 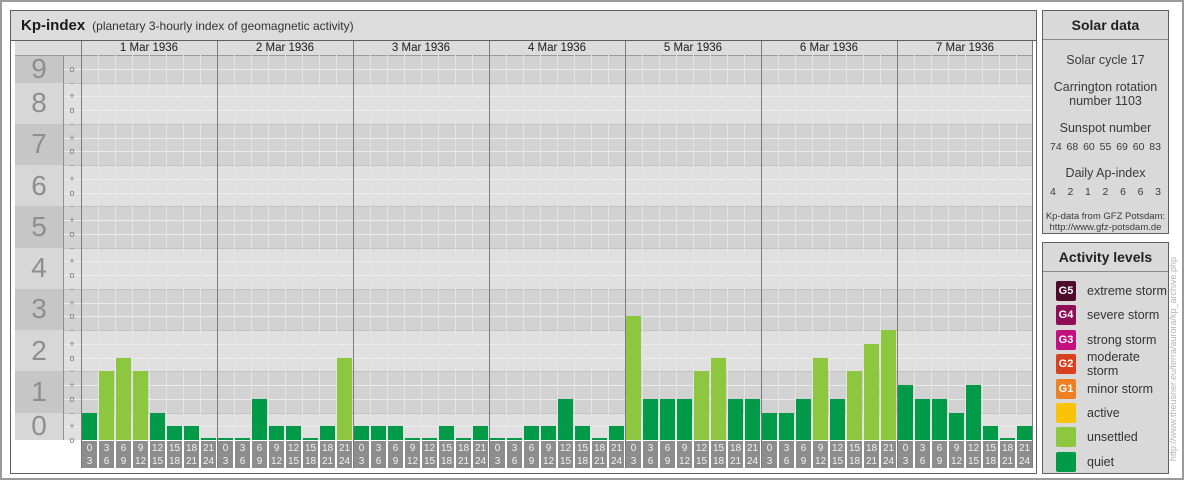 I want to click on hour-start: 18, so click(x=463, y=448).